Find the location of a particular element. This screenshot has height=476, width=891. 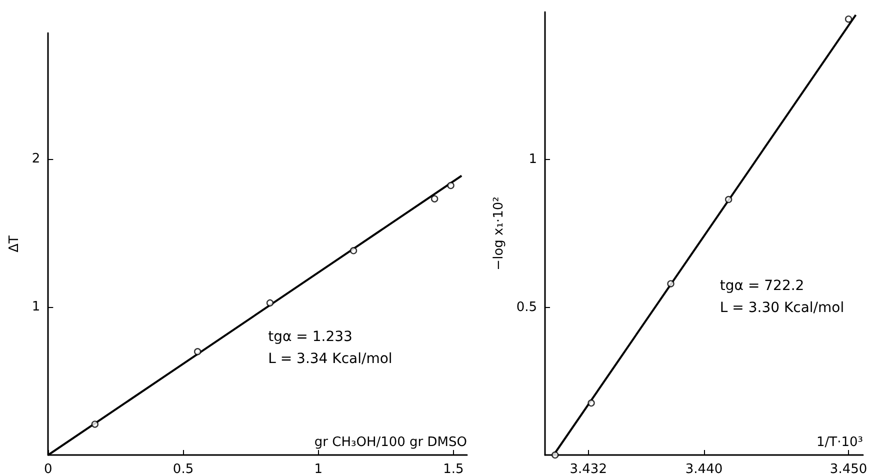

x-tick-label: 3.450 is located at coordinates (849, 469).